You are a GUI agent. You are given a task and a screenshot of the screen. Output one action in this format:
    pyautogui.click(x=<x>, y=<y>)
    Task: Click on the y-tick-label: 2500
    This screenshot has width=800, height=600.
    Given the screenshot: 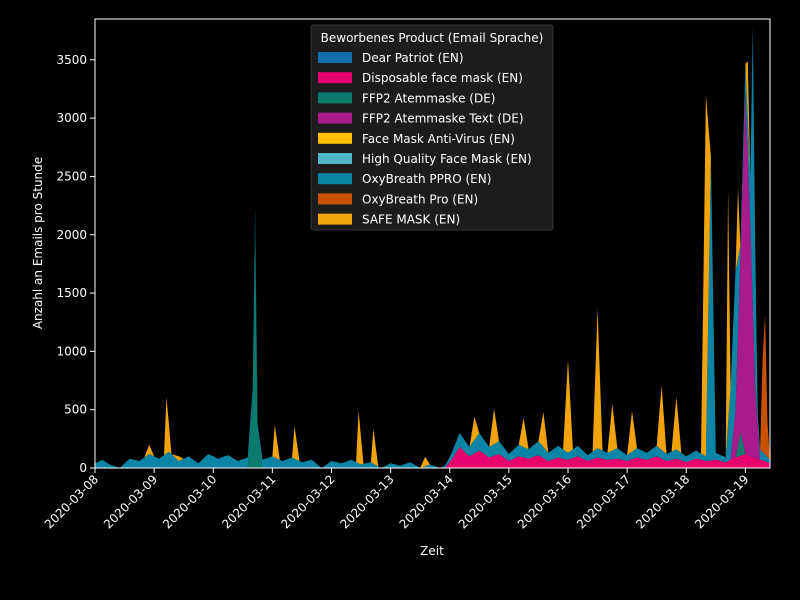 What is the action you would take?
    pyautogui.click(x=71, y=176)
    